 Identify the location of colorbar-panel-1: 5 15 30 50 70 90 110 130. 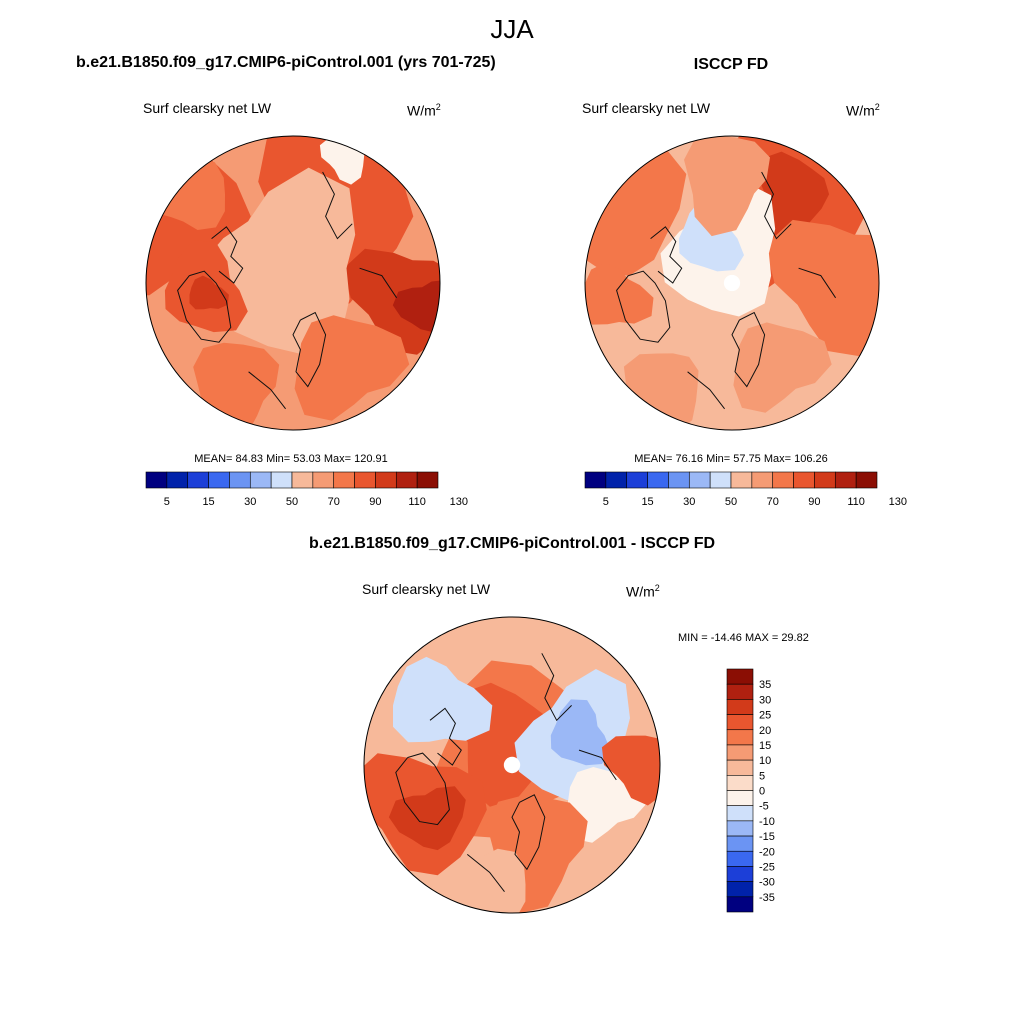
(306, 489).